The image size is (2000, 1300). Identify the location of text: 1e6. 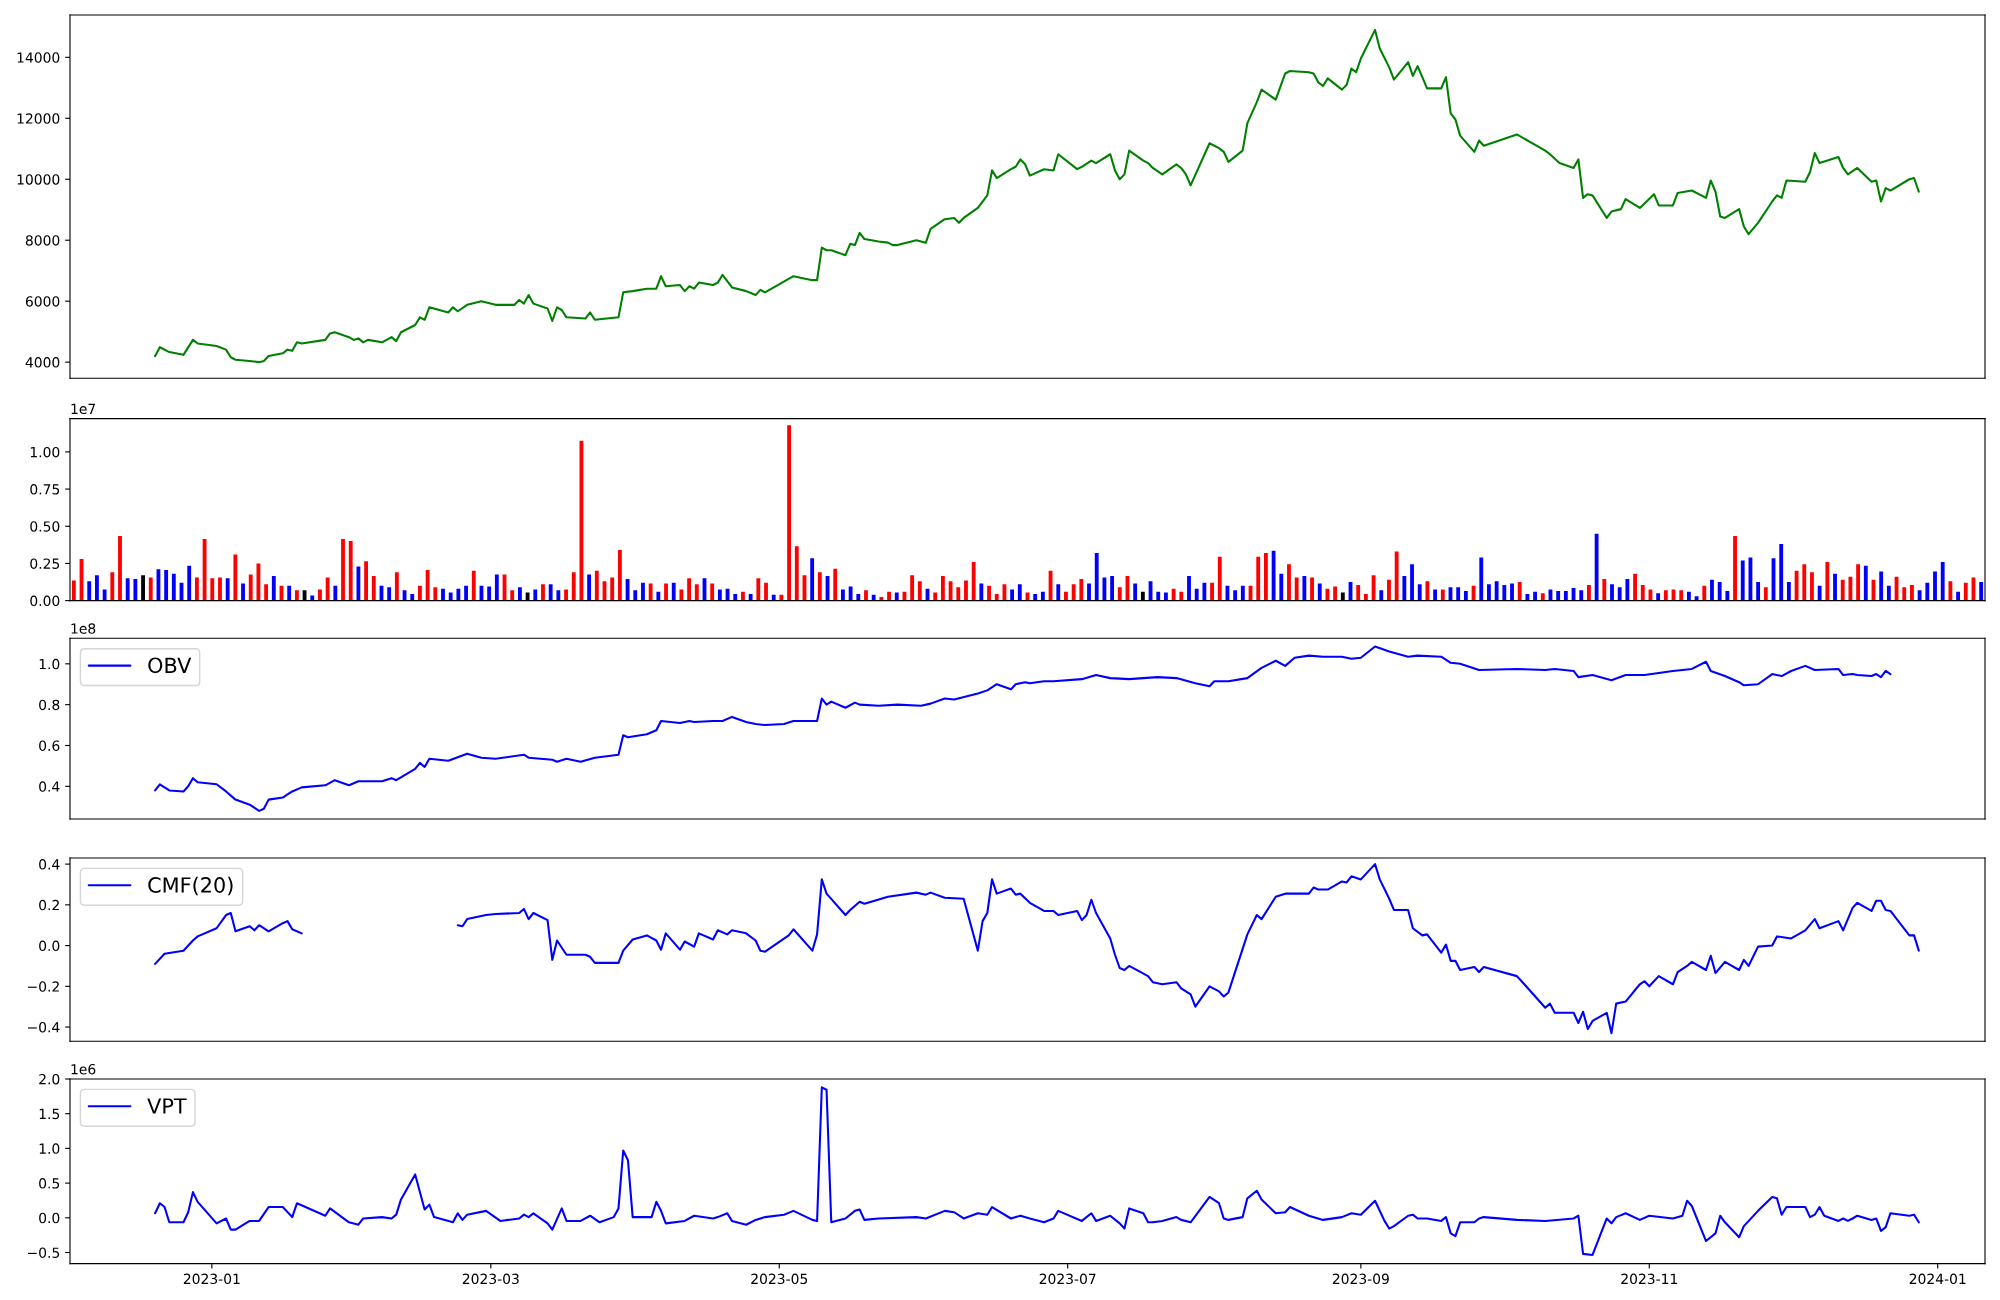
(83, 1069).